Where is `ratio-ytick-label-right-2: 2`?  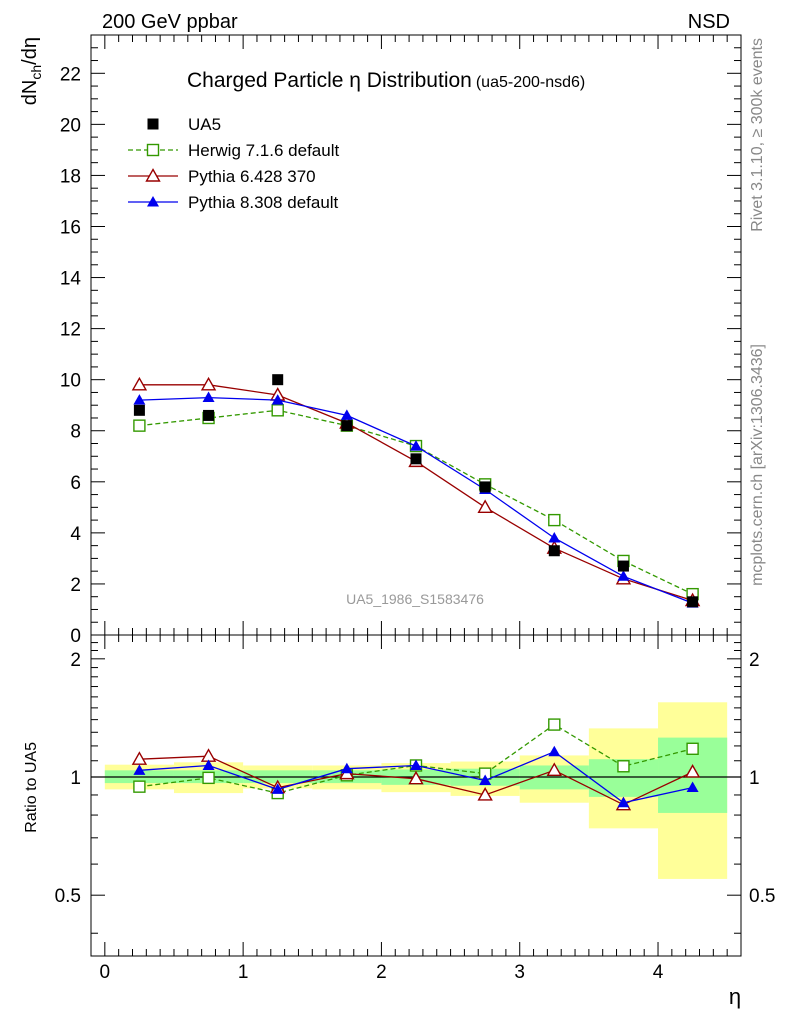 ratio-ytick-label-right-2: 2 is located at coordinates (754, 660).